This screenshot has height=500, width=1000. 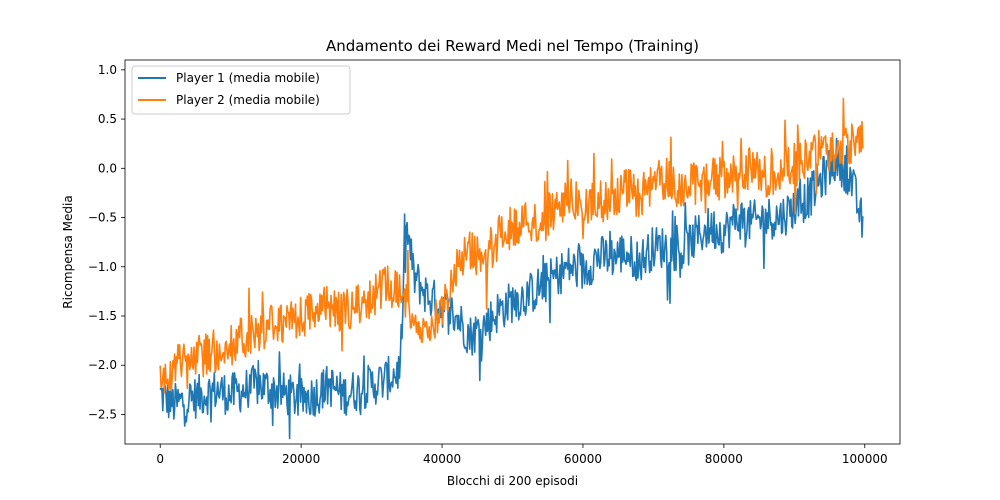 What do you see at coordinates (102, 414) in the screenshot?
I see `y-tick-label: −2.5` at bounding box center [102, 414].